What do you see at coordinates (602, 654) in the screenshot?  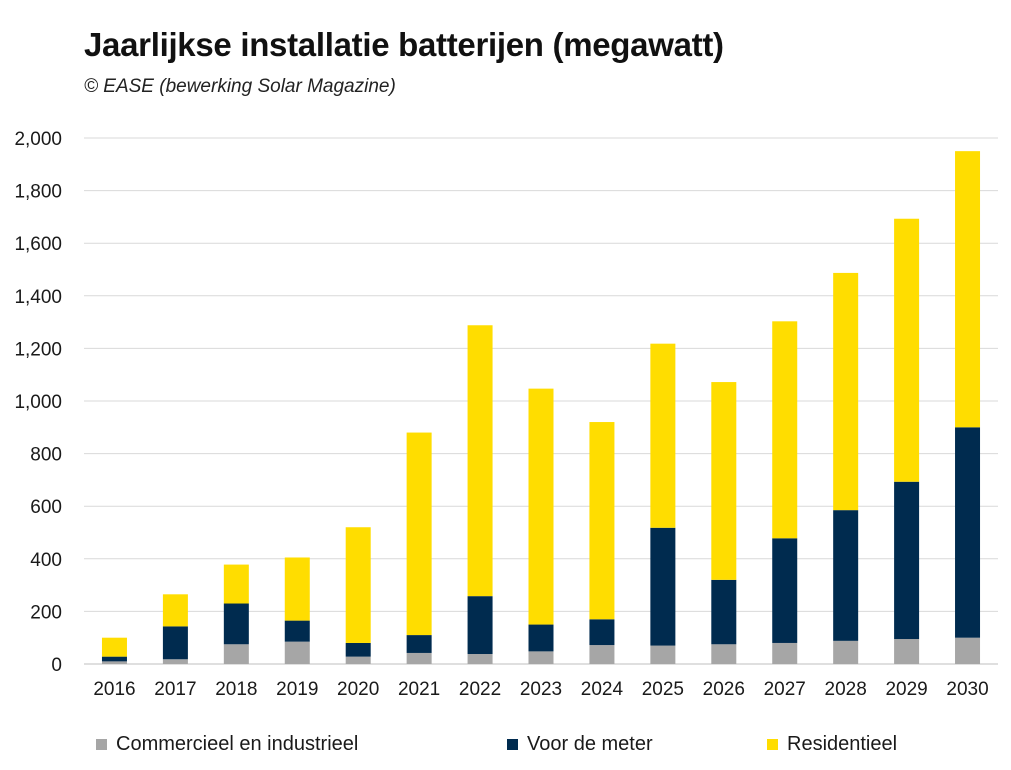 I see `bar-commercieel-2024` at bounding box center [602, 654].